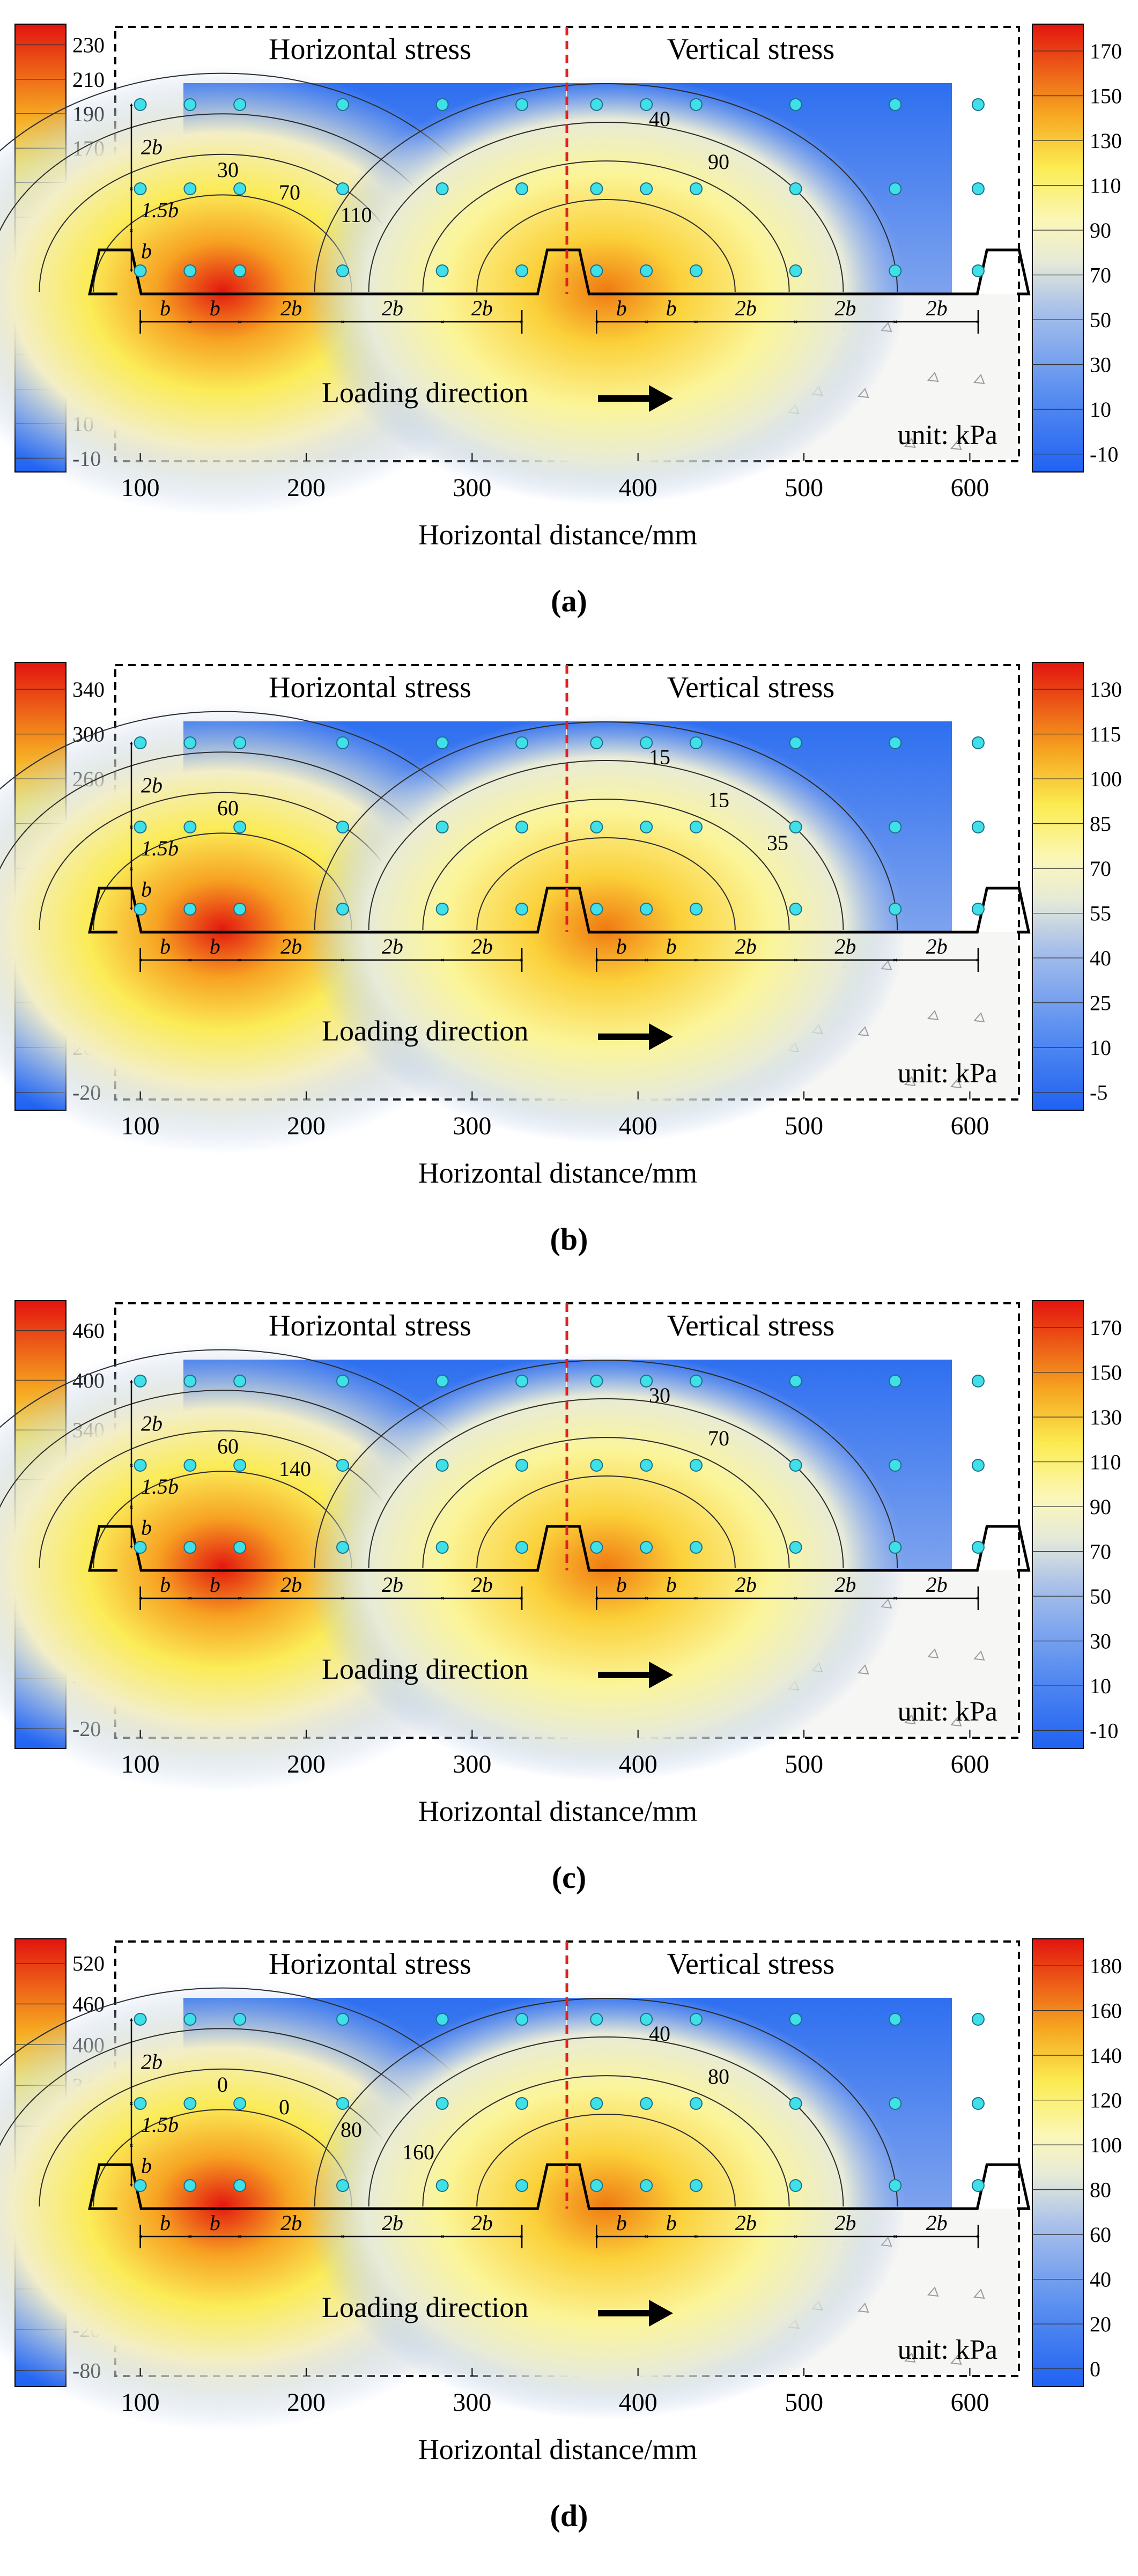 This screenshot has height=2576, width=1138. What do you see at coordinates (559, 2186) in the screenshot?
I see `geogrid-profile` at bounding box center [559, 2186].